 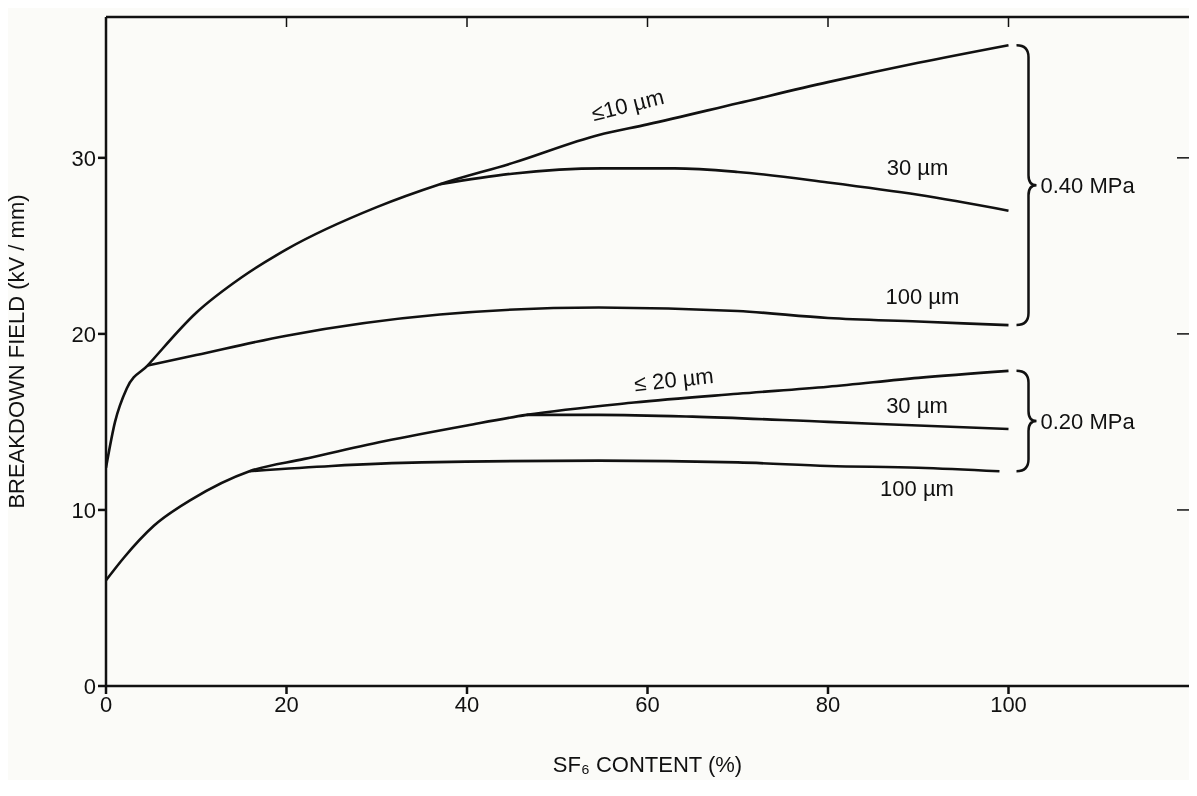 I want to click on y-tick-label: 30, so click(x=83, y=158).